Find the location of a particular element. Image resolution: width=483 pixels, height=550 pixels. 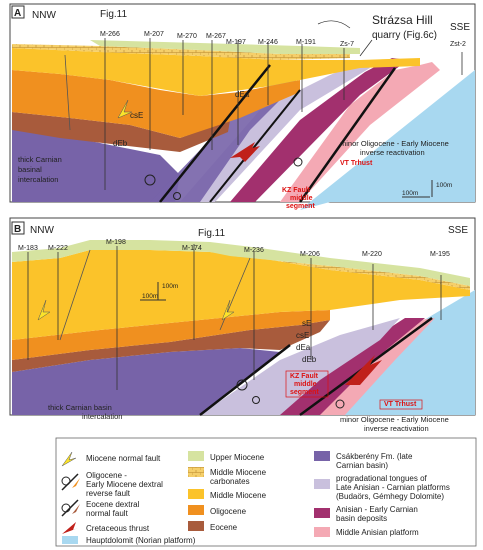

well-b-4: M-236 is located at coordinates (254, 250).